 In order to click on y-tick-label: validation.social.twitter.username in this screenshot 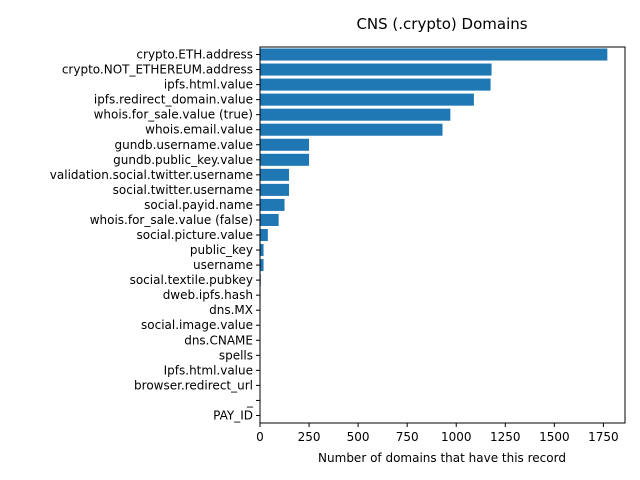, I will do `click(151, 175)`.